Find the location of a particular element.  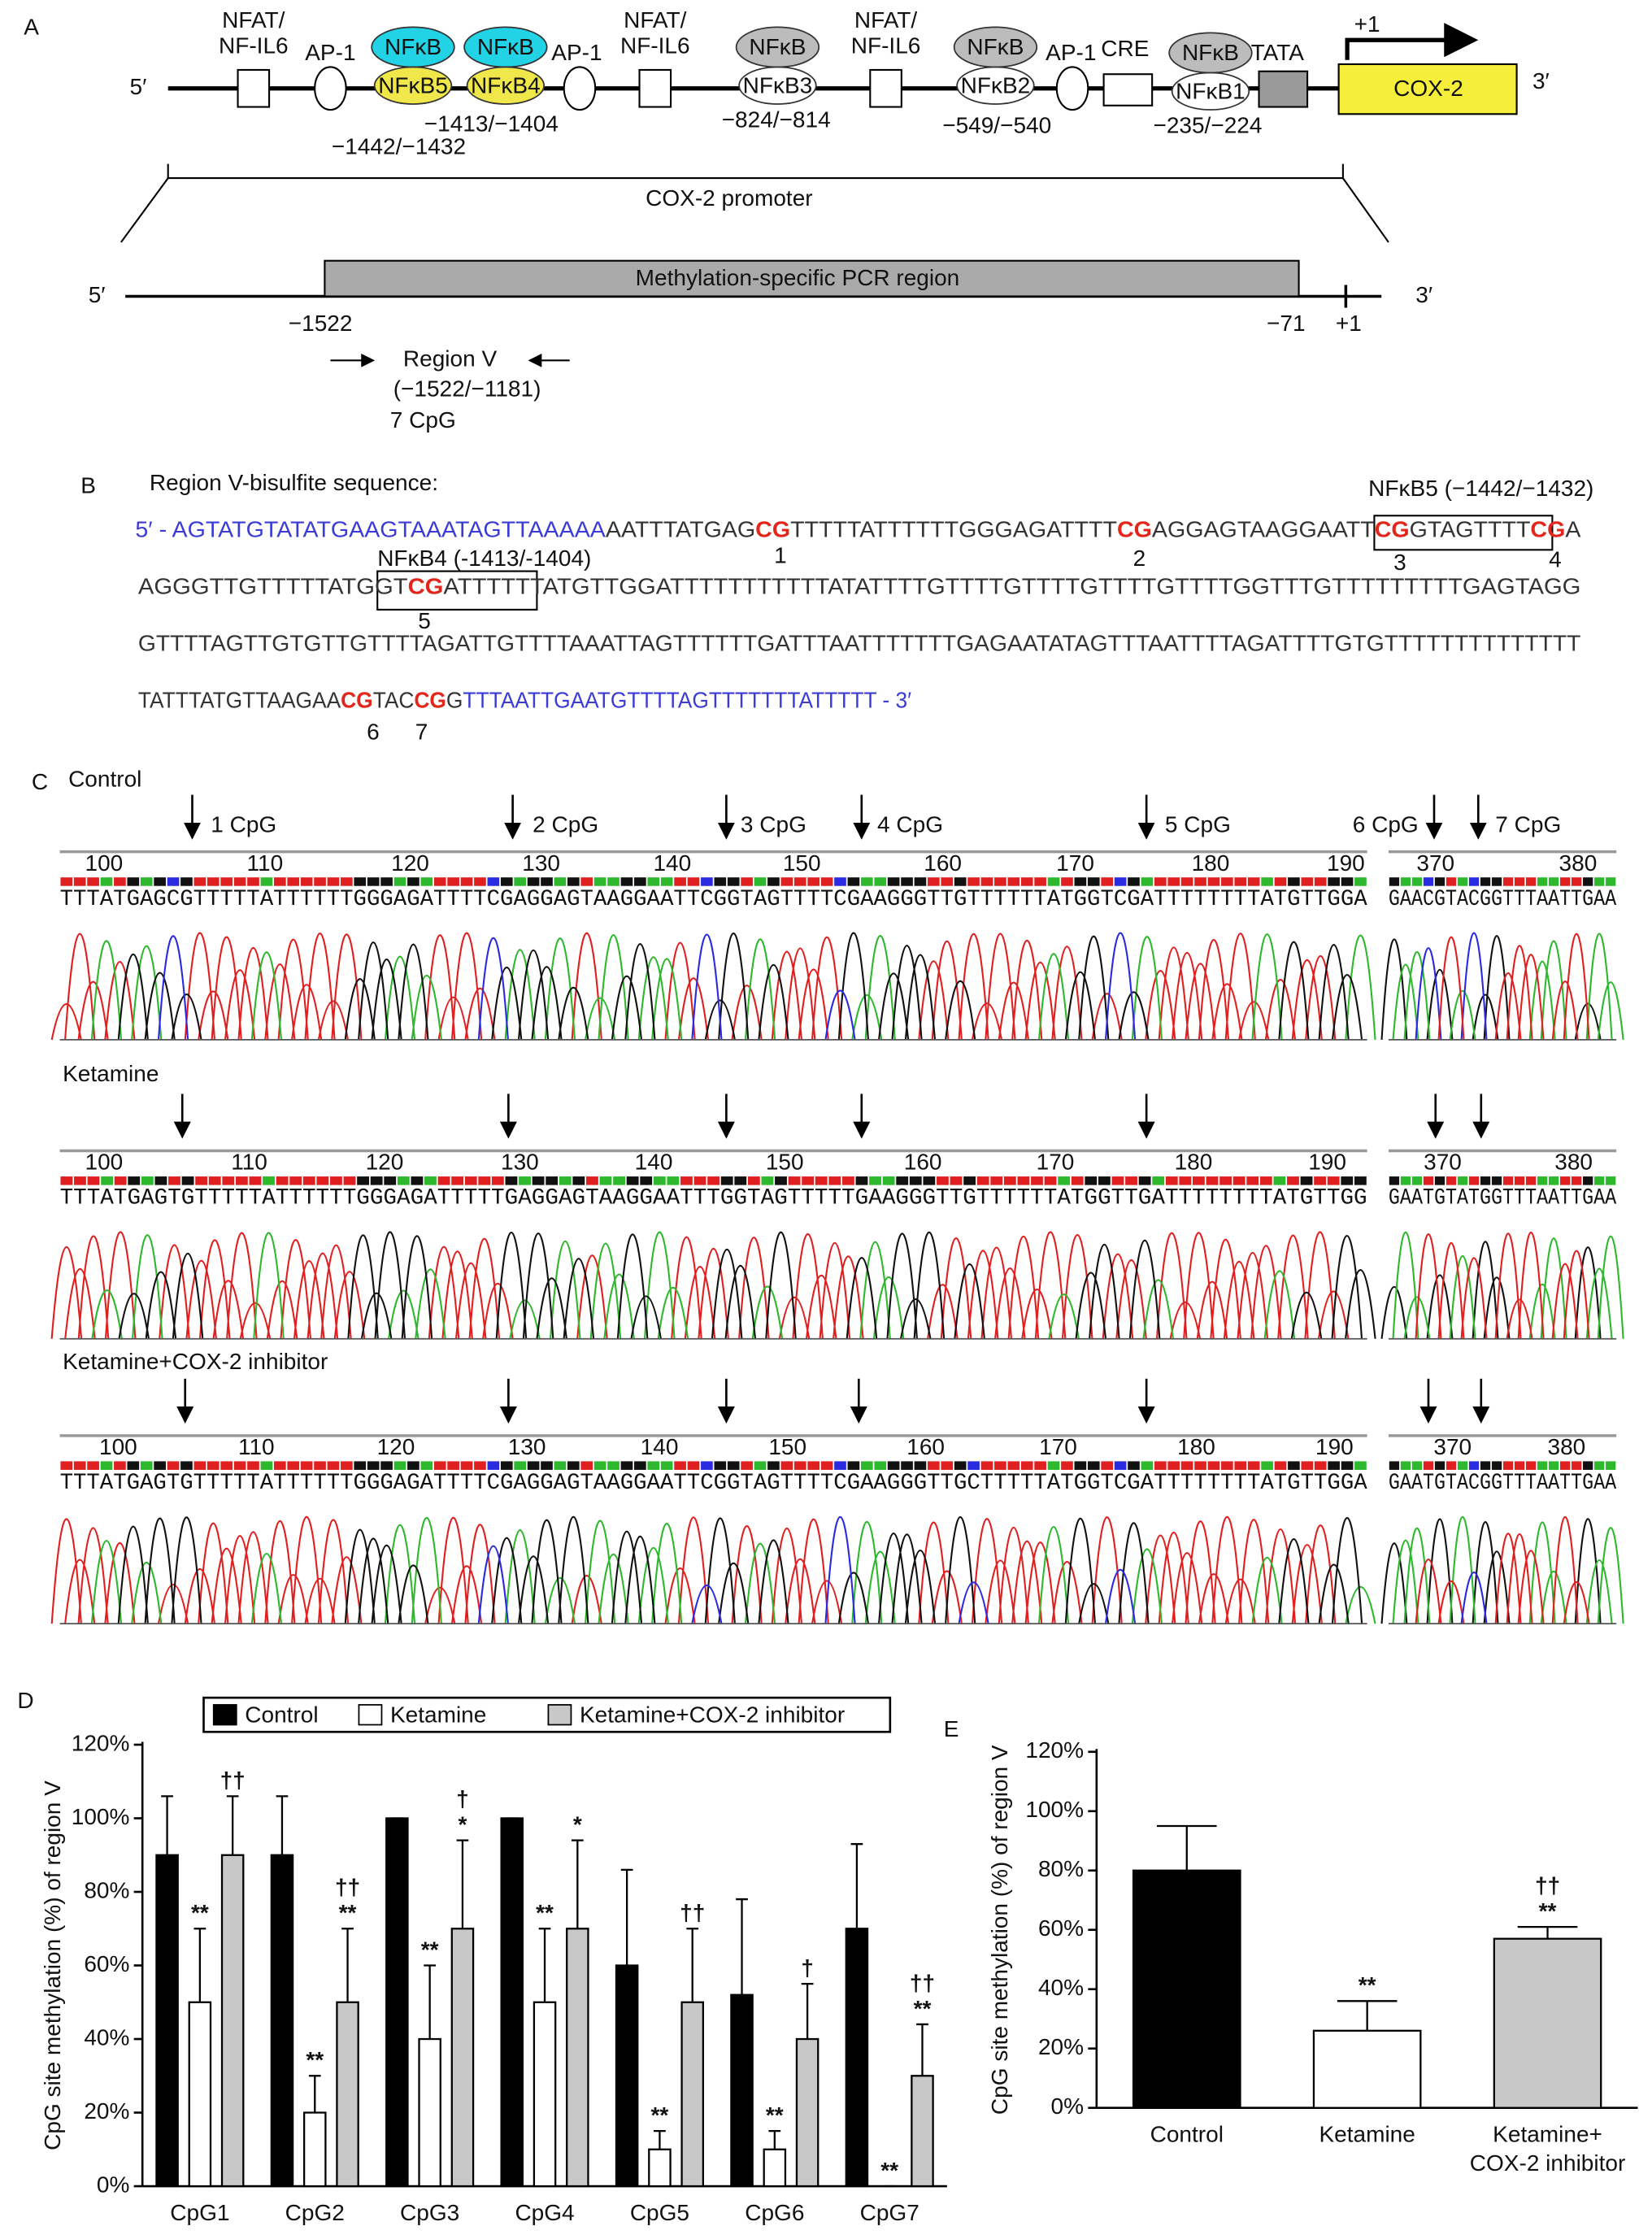

y-tick-label: 80% is located at coordinates (1061, 1868).